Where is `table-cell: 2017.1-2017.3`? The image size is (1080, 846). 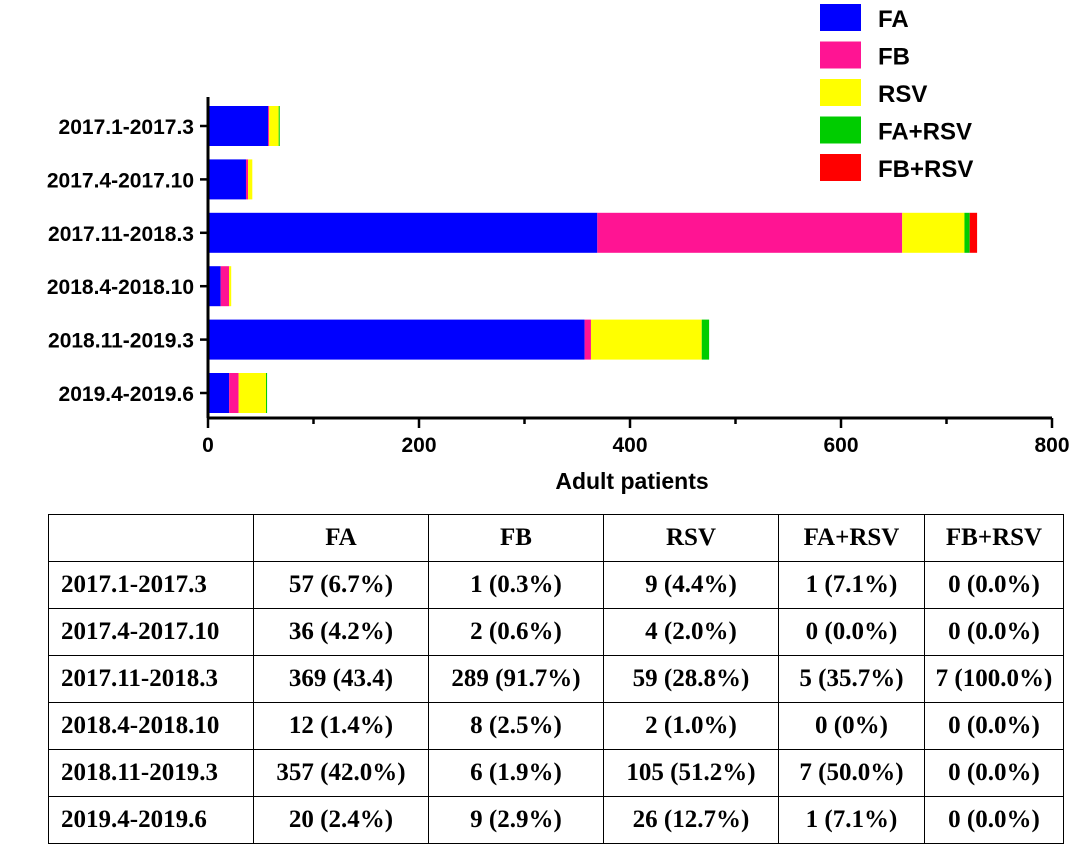 table-cell: 2017.1-2017.3 is located at coordinates (151, 585).